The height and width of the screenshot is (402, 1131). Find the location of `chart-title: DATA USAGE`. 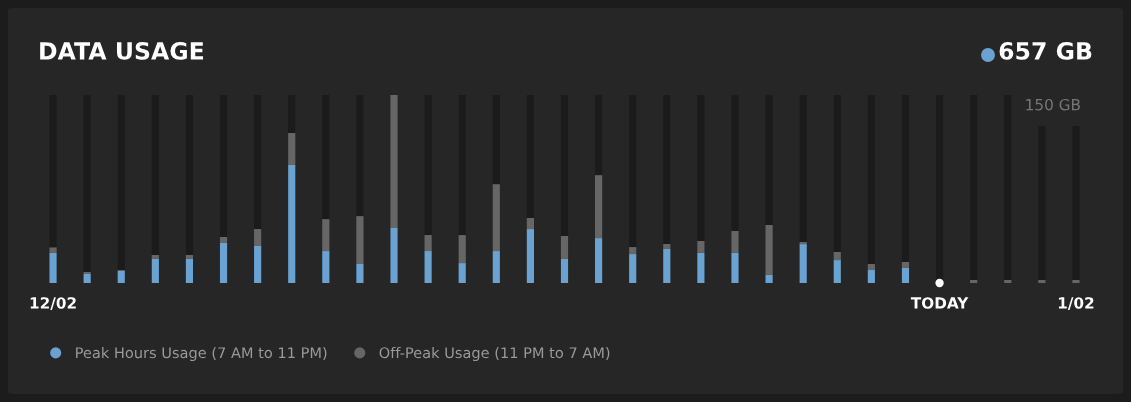

chart-title: DATA USAGE is located at coordinates (122, 50).